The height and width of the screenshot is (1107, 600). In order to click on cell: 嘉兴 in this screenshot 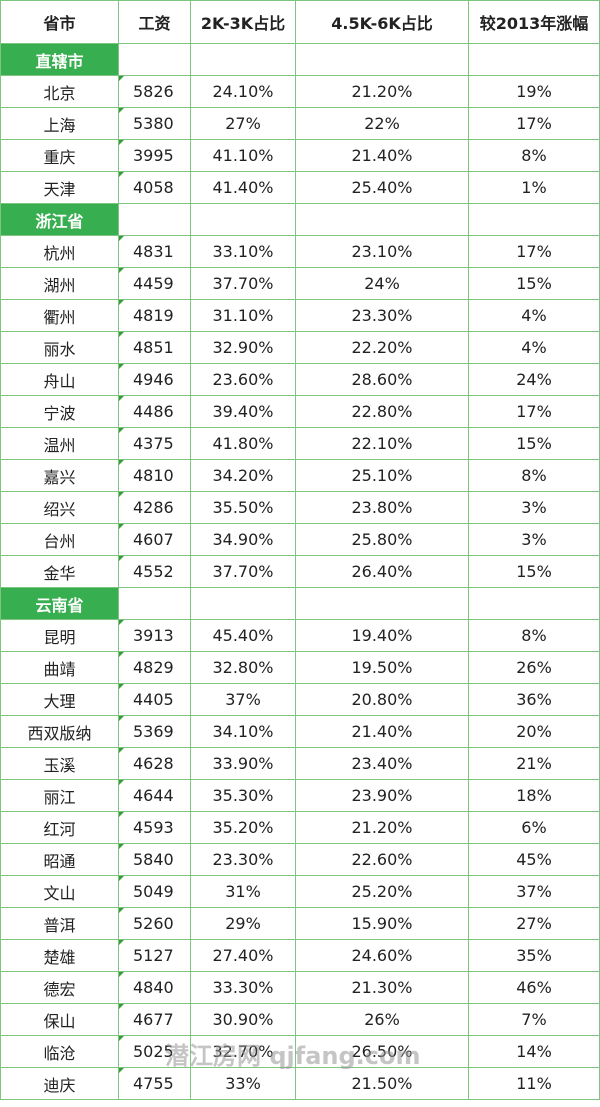, I will do `click(59, 475)`.